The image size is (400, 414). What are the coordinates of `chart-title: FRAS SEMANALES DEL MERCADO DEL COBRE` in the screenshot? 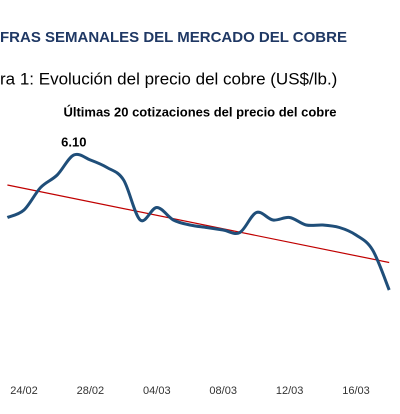 It's located at (173, 37).